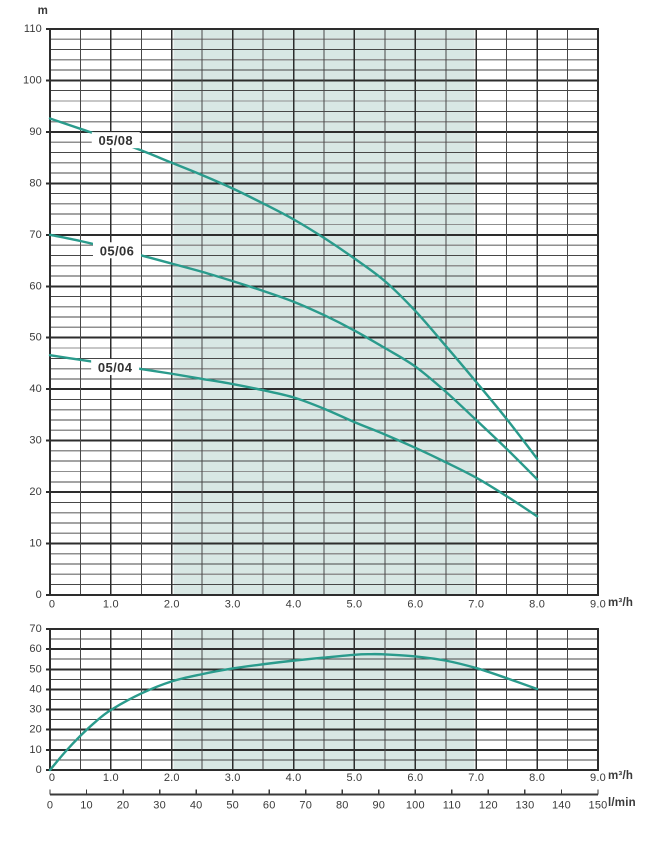  I want to click on plot-border, so click(324, 699).